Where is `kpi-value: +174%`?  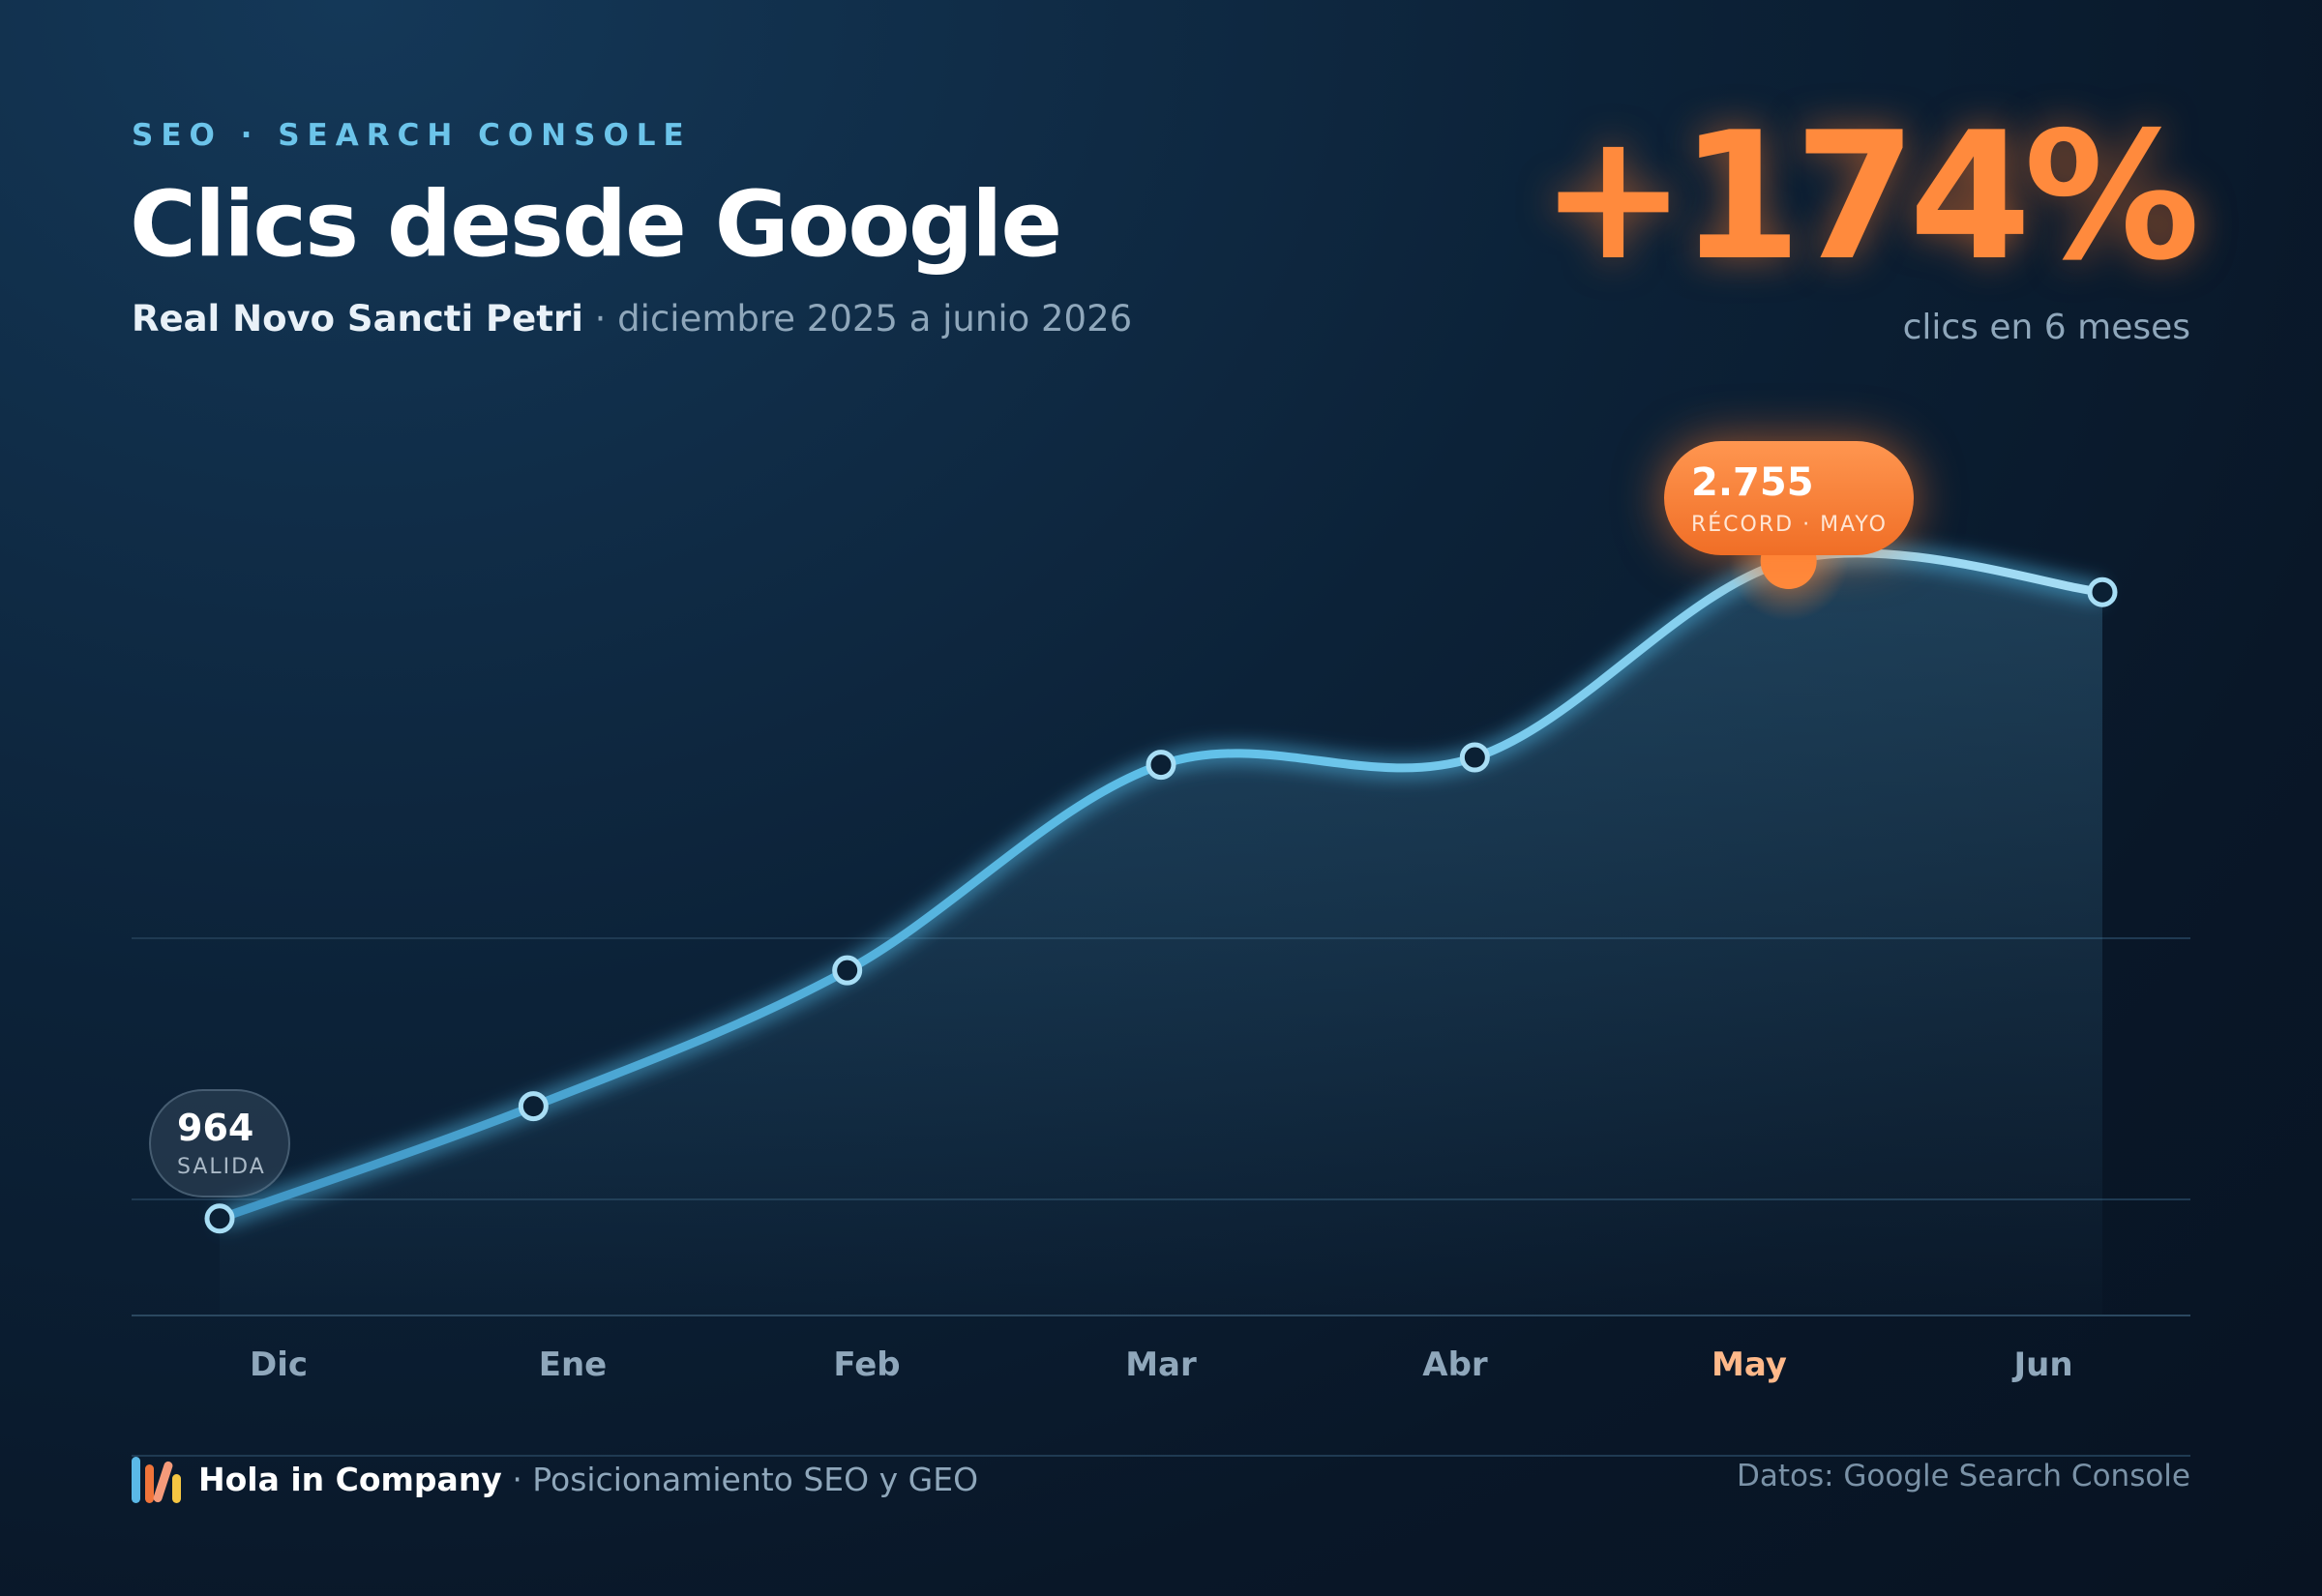 kpi-value: +174% is located at coordinates (1869, 196).